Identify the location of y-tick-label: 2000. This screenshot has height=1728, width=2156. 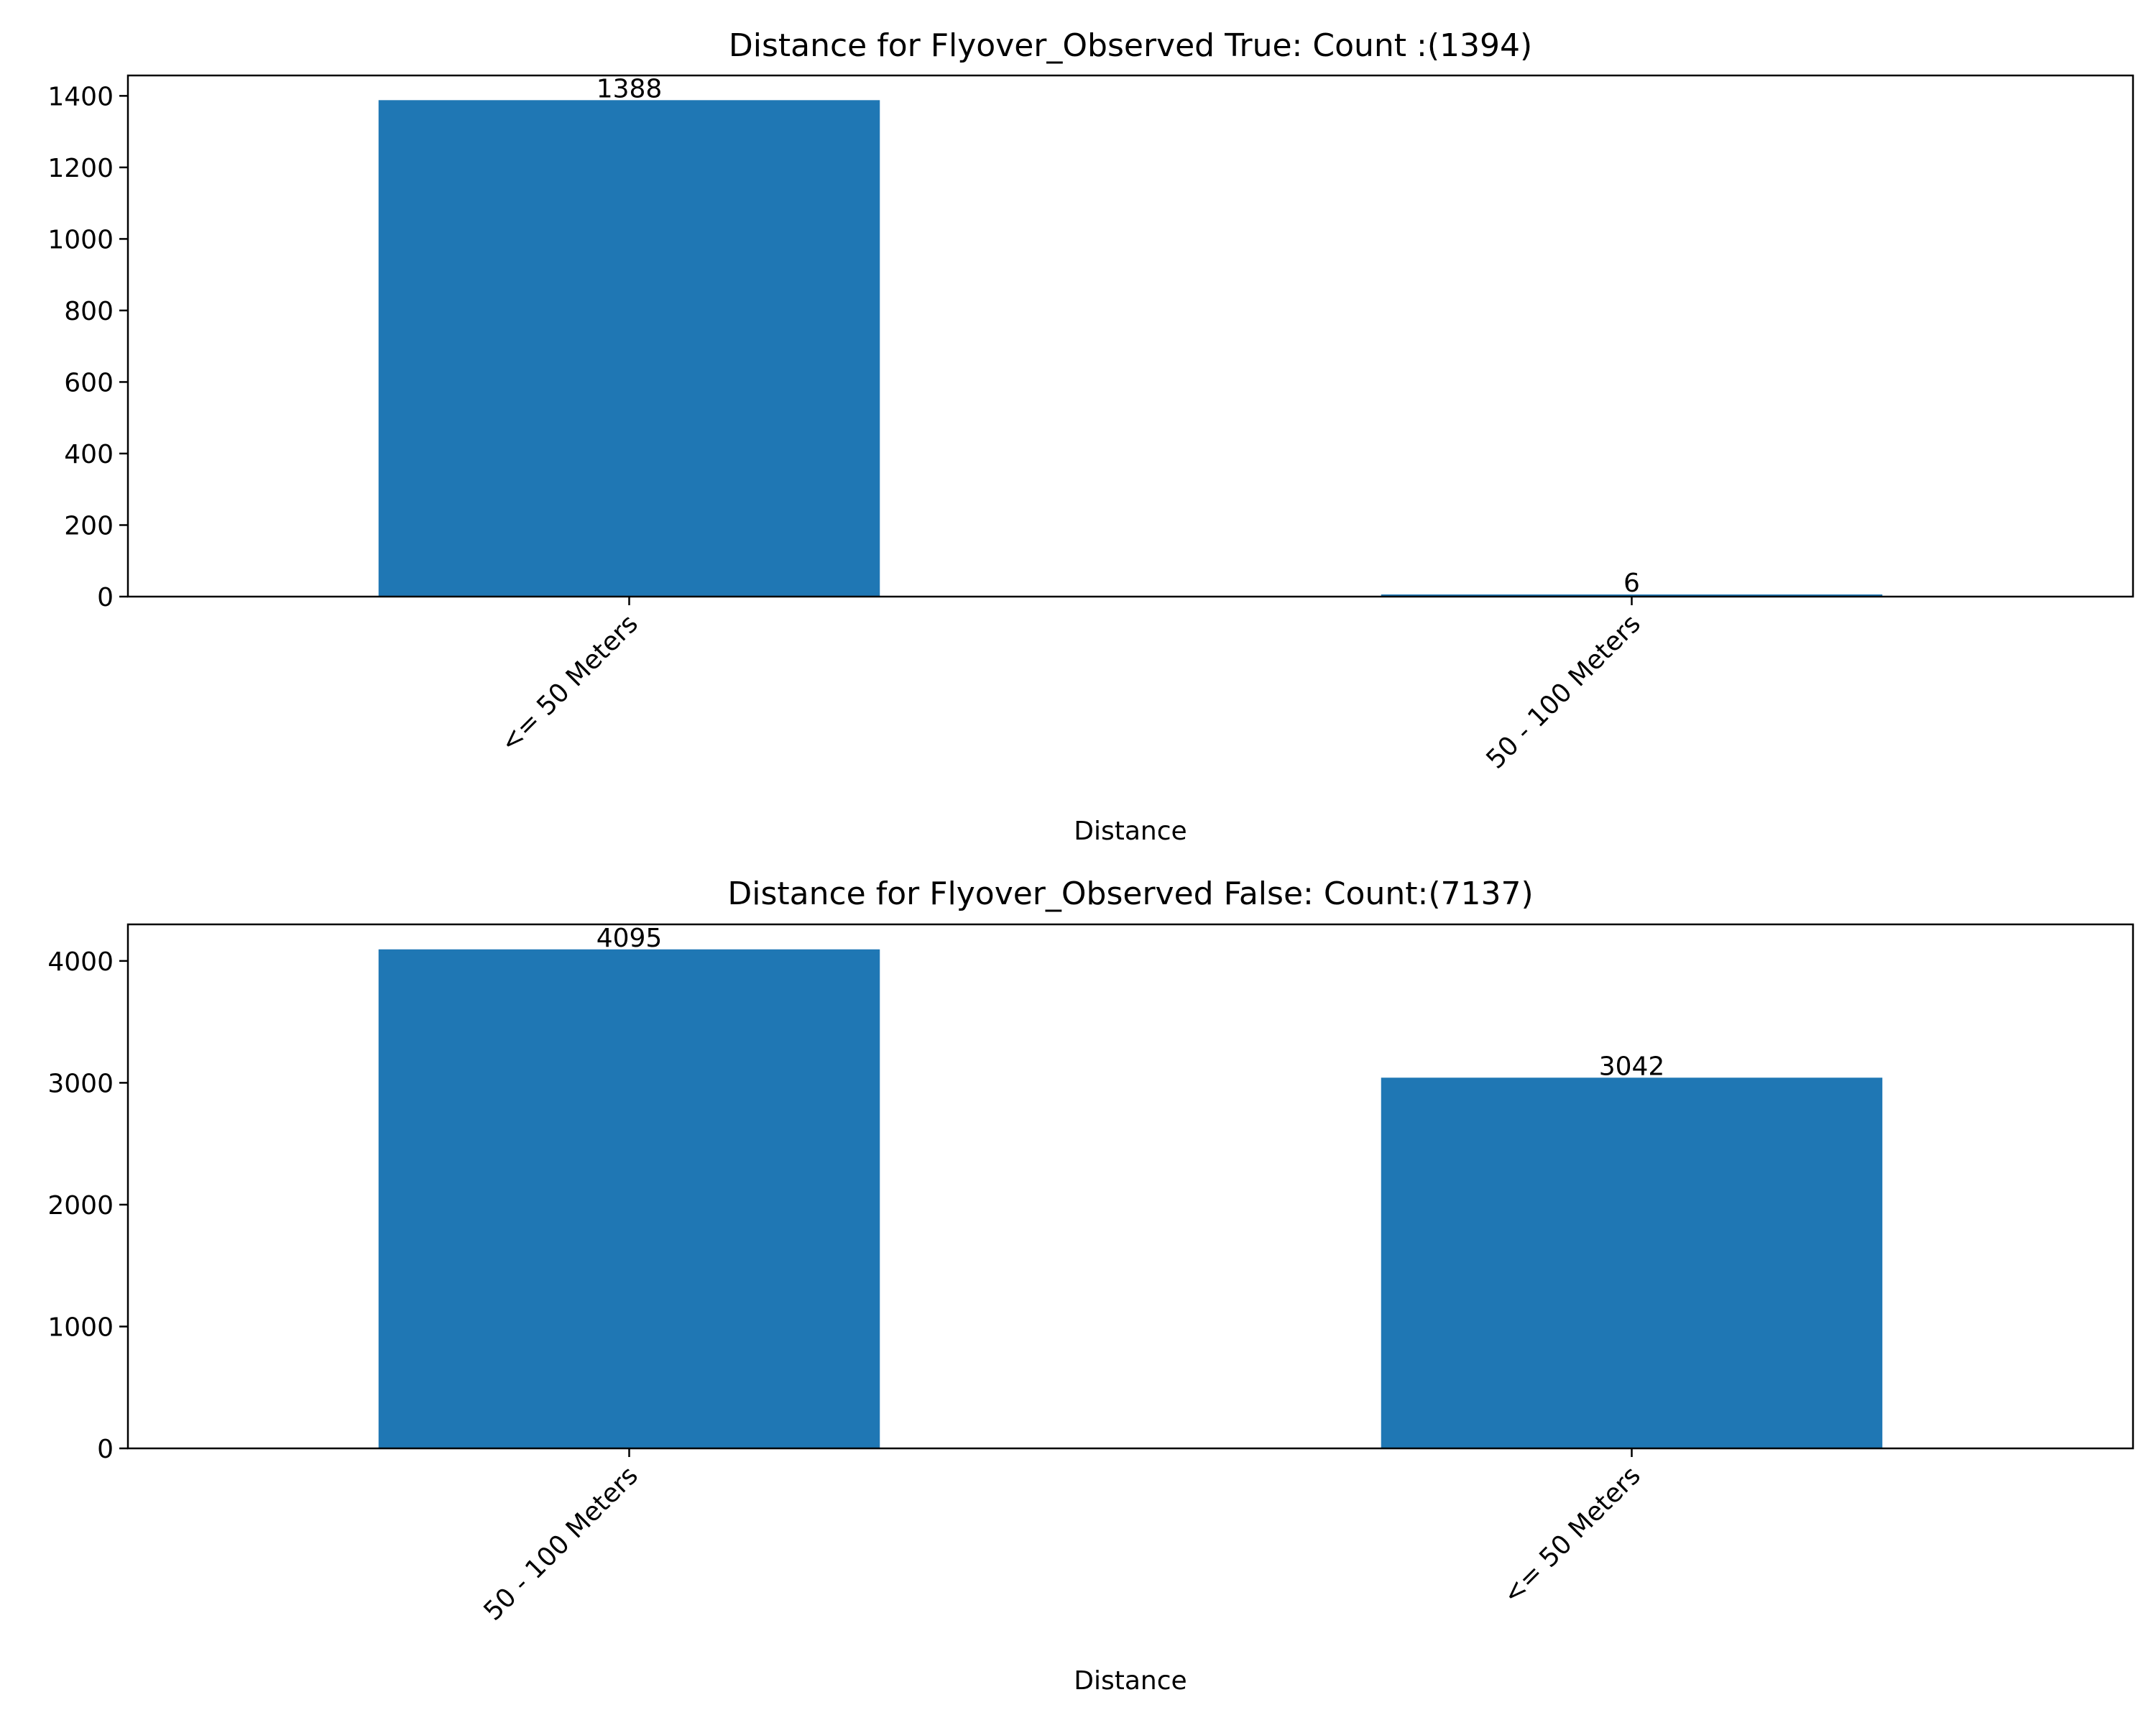
(80, 1206).